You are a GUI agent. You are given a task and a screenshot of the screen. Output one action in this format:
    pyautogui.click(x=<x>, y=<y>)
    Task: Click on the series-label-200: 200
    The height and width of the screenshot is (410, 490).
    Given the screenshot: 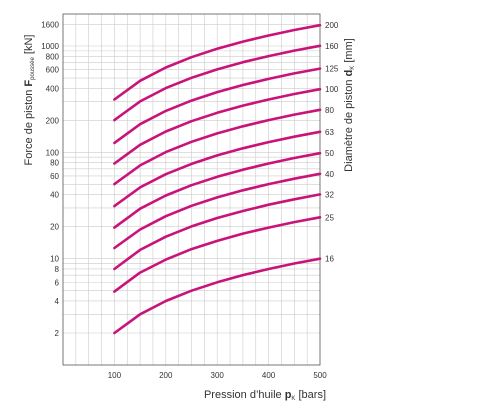 What is the action you would take?
    pyautogui.click(x=332, y=25)
    